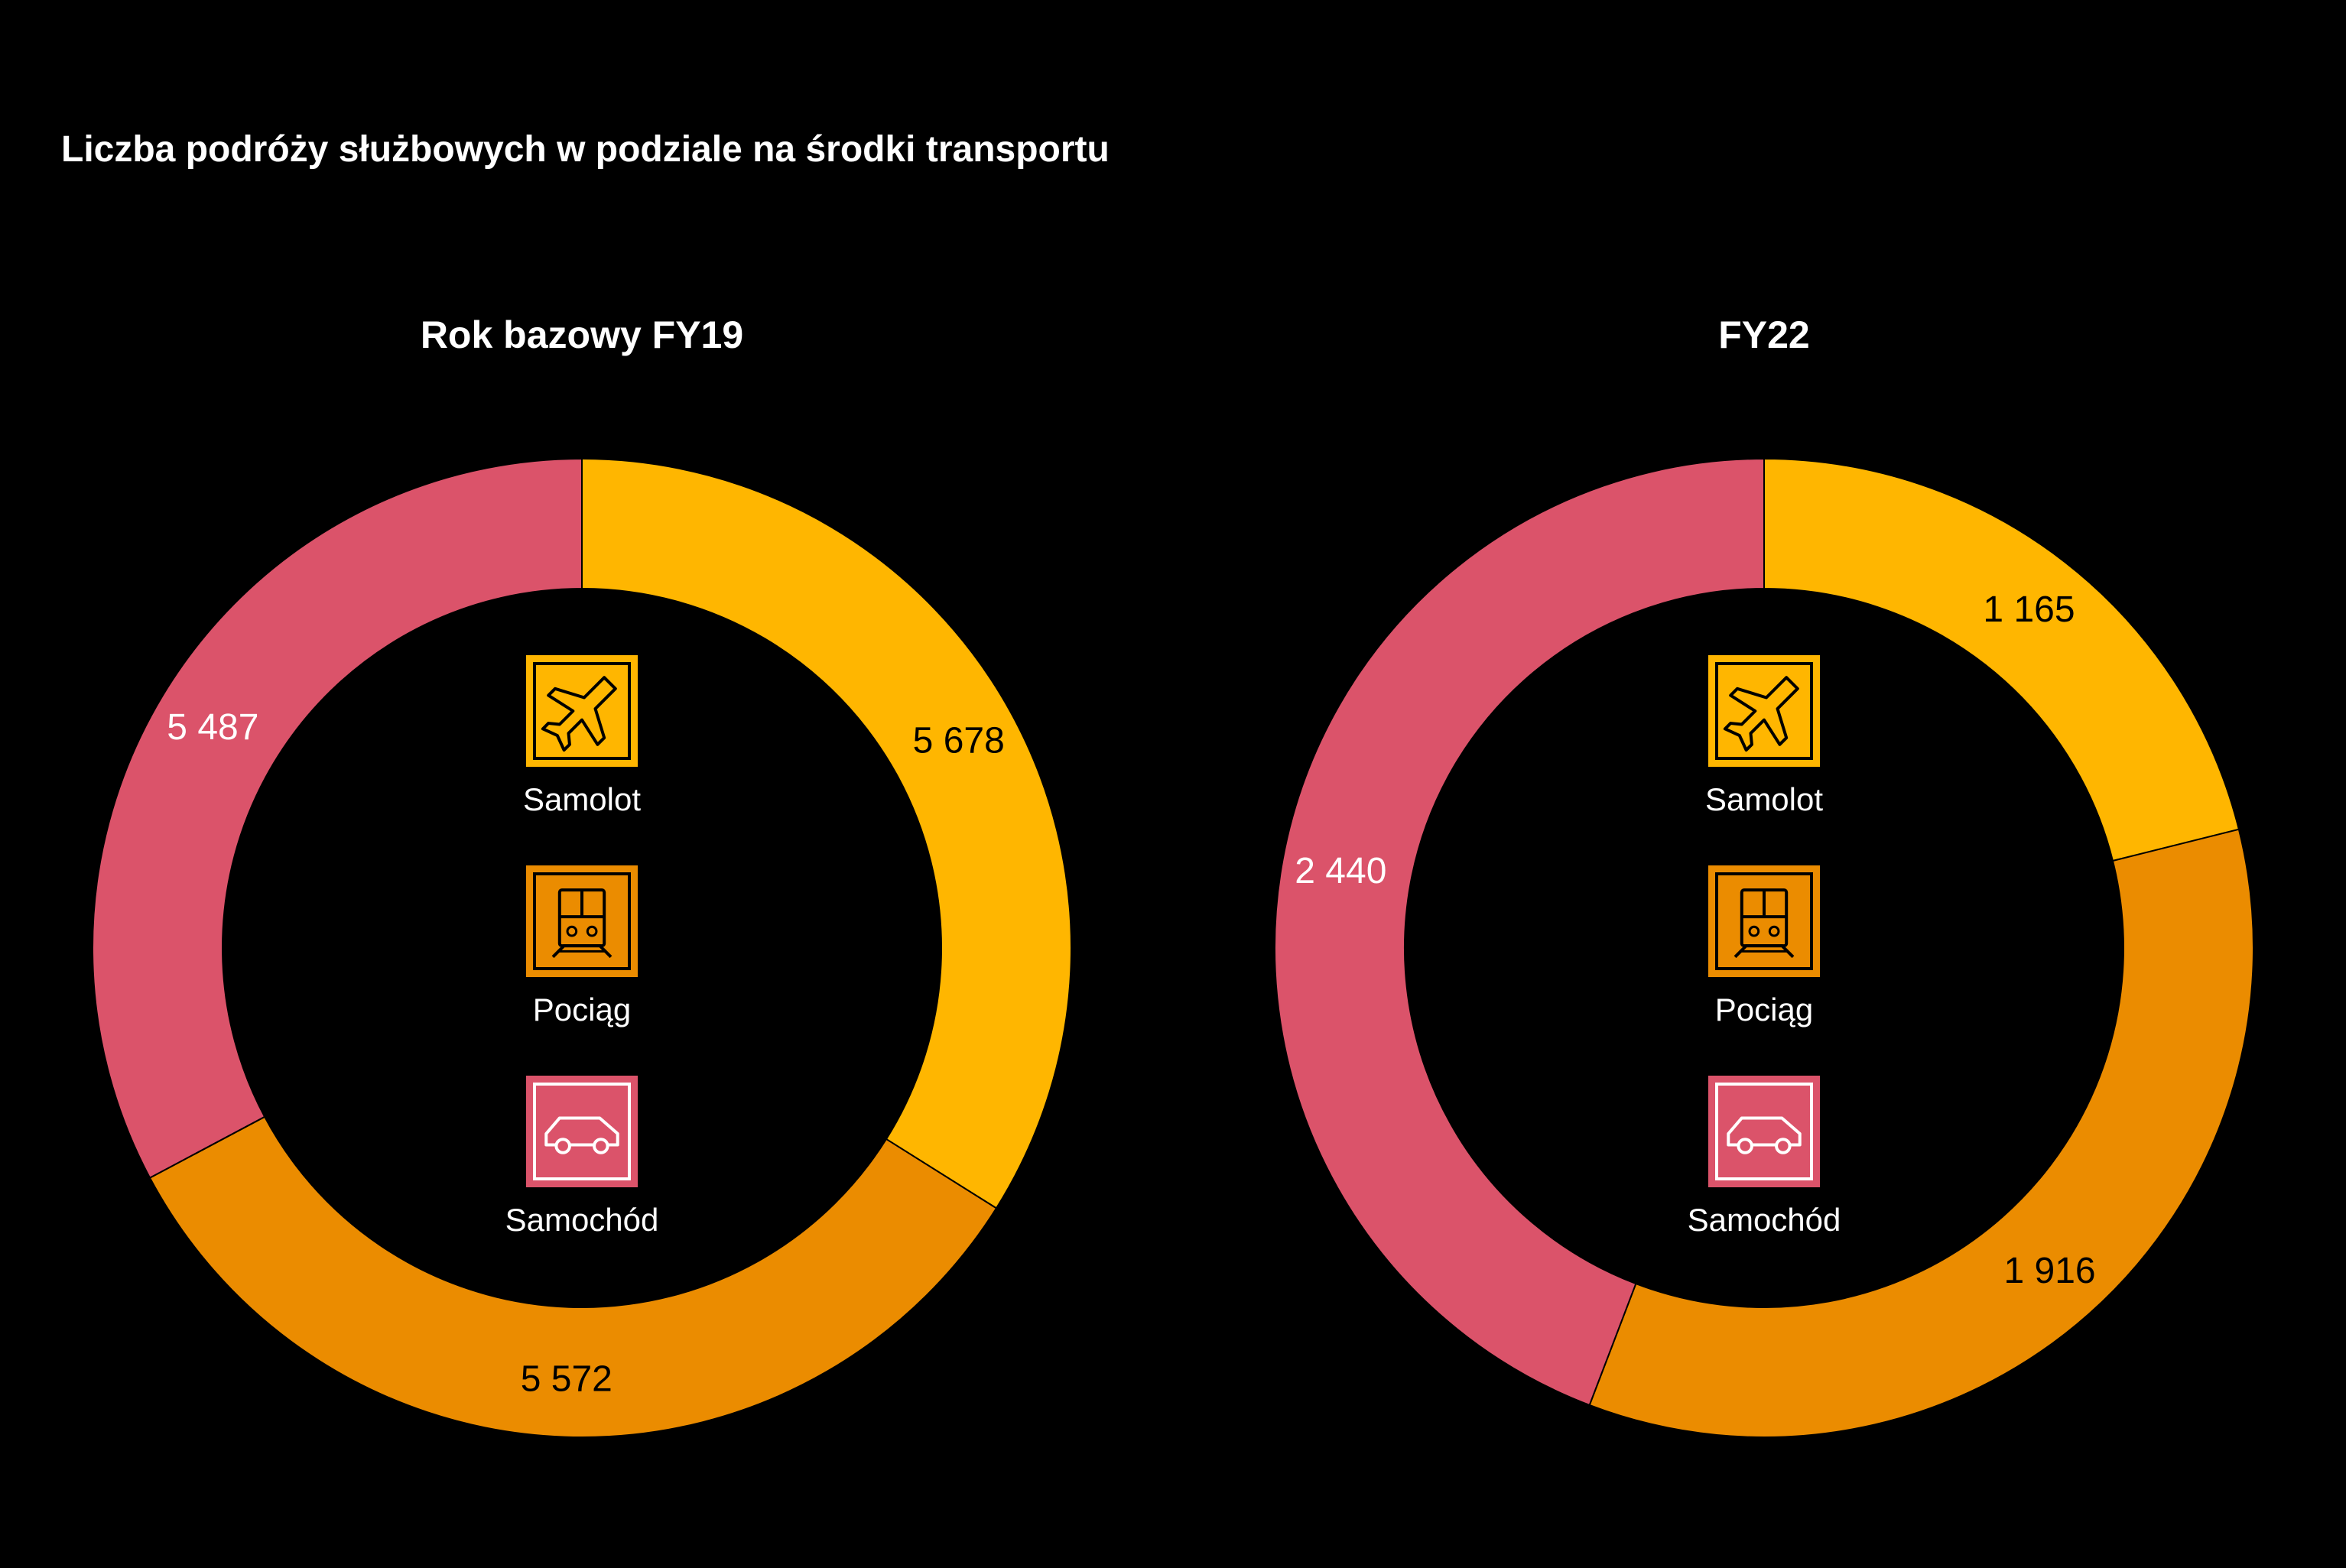 Image resolution: width=2346 pixels, height=1568 pixels. I want to click on data-label: 1 165, so click(2029, 609).